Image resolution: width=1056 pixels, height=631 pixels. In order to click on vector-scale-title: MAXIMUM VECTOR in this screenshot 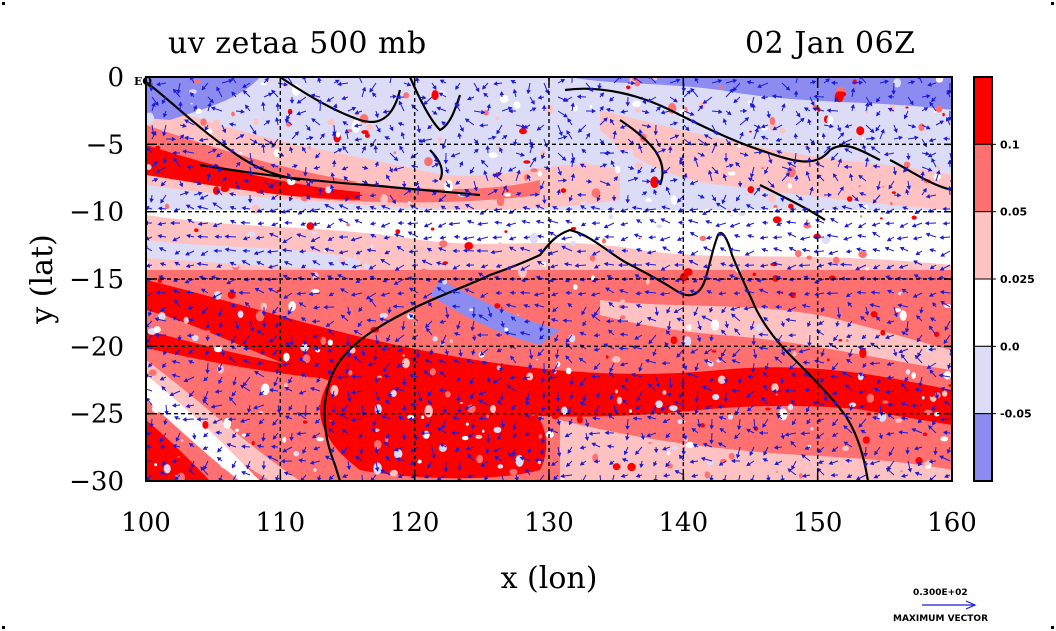, I will do `click(941, 619)`.